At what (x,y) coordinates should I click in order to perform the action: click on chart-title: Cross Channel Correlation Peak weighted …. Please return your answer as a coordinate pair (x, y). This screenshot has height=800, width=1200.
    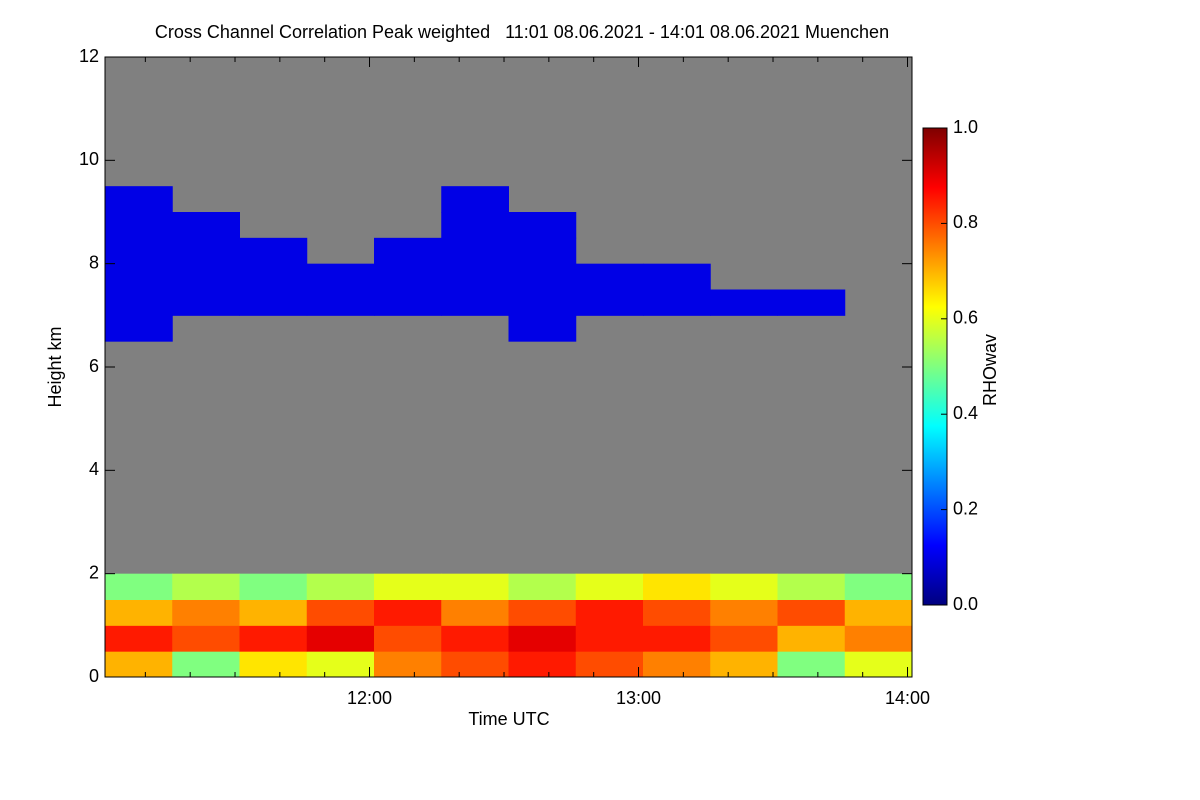
    Looking at the image, I should click on (522, 32).